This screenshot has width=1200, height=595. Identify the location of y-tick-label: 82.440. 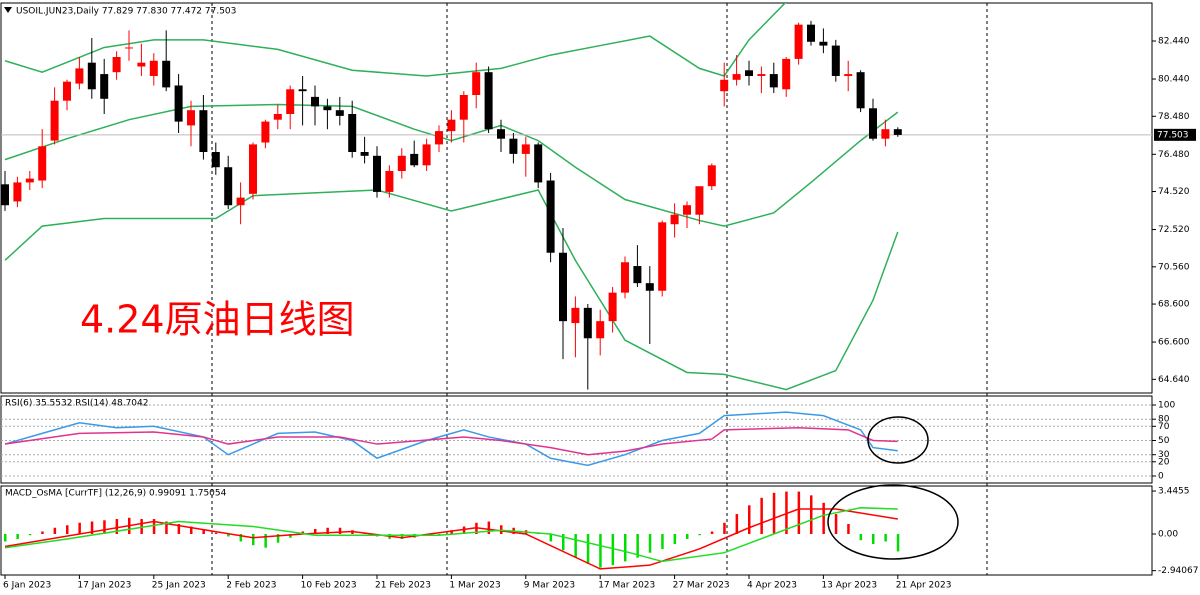
(1174, 42).